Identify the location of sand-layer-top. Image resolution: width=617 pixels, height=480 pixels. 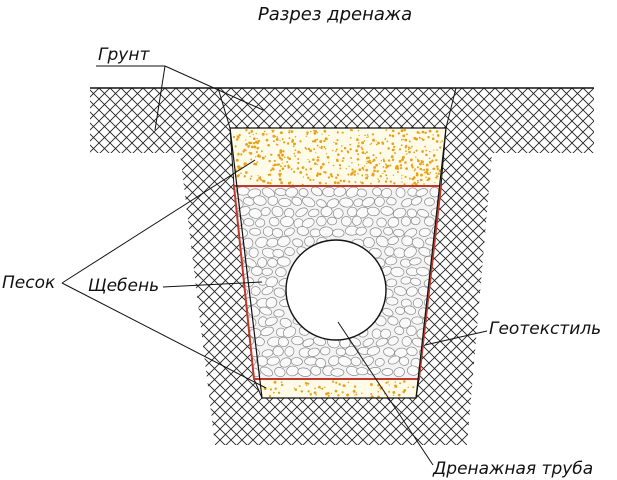
(338, 157).